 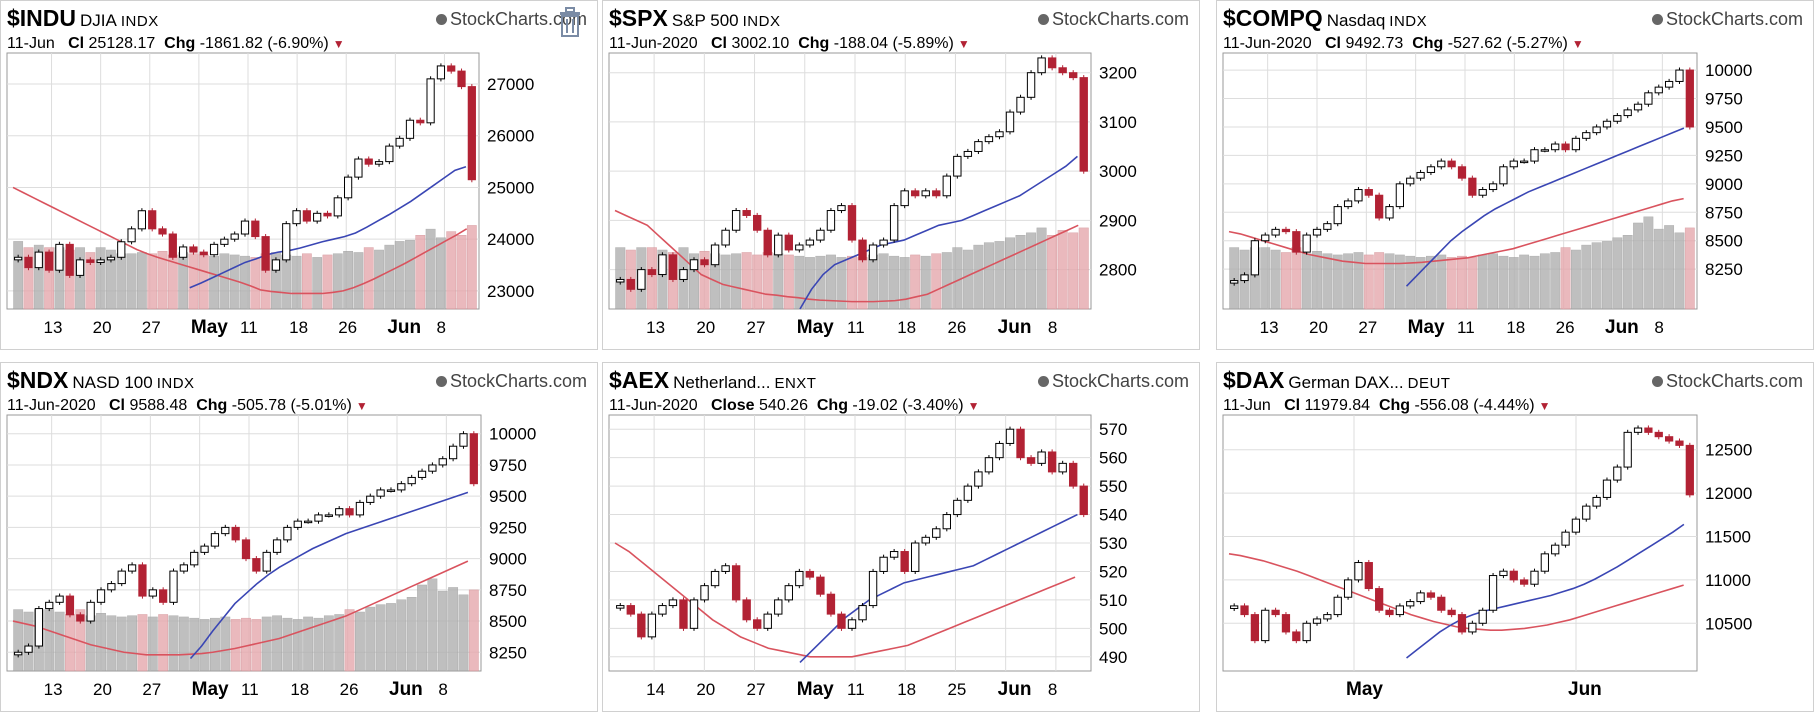 What do you see at coordinates (240, 608) in the screenshot?
I see `moving-average-slow` at bounding box center [240, 608].